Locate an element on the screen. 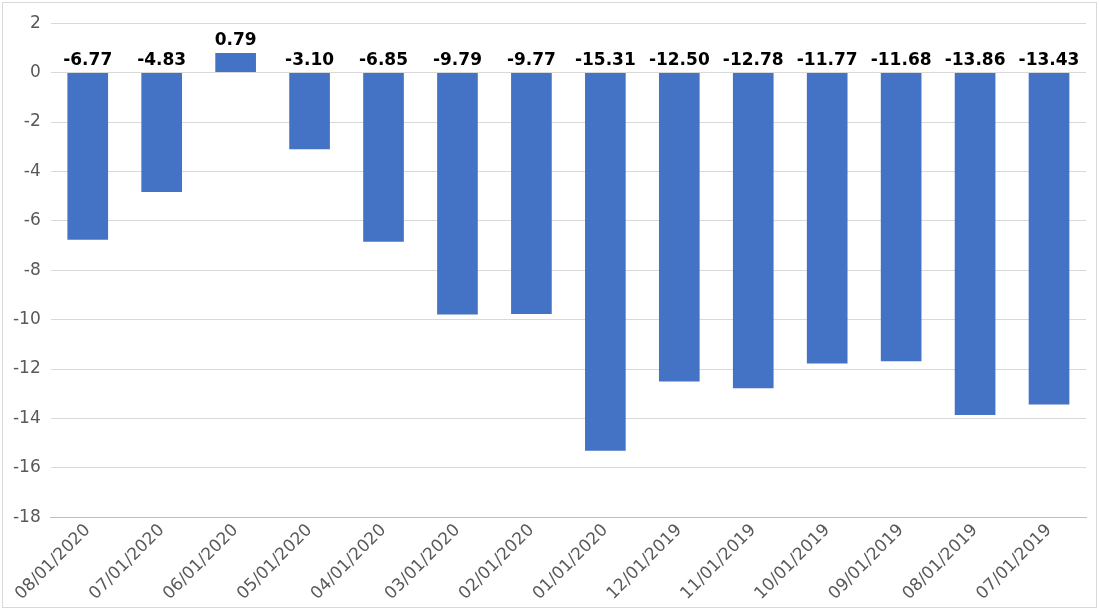  data-label: -15.31 is located at coordinates (605, 58).